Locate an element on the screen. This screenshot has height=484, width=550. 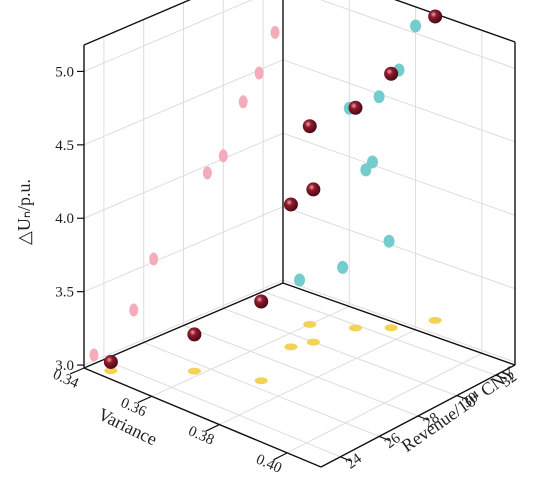
y-axis-label: Revenue/10⁴ CNY is located at coordinates (459, 409).